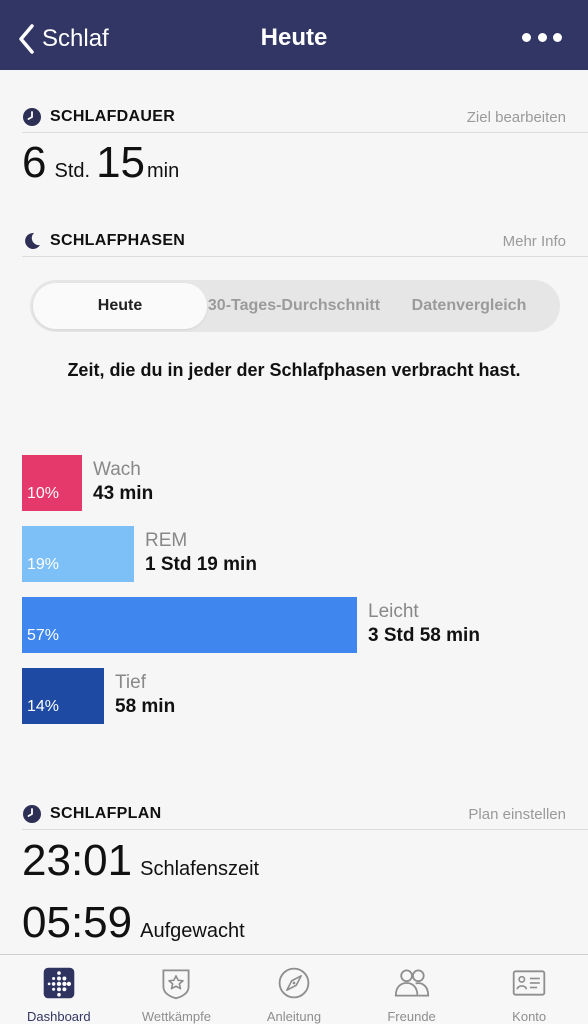 This screenshot has height=1024, width=588. Describe the element at coordinates (294, 37) in the screenshot. I see `page-title: Heute` at that location.